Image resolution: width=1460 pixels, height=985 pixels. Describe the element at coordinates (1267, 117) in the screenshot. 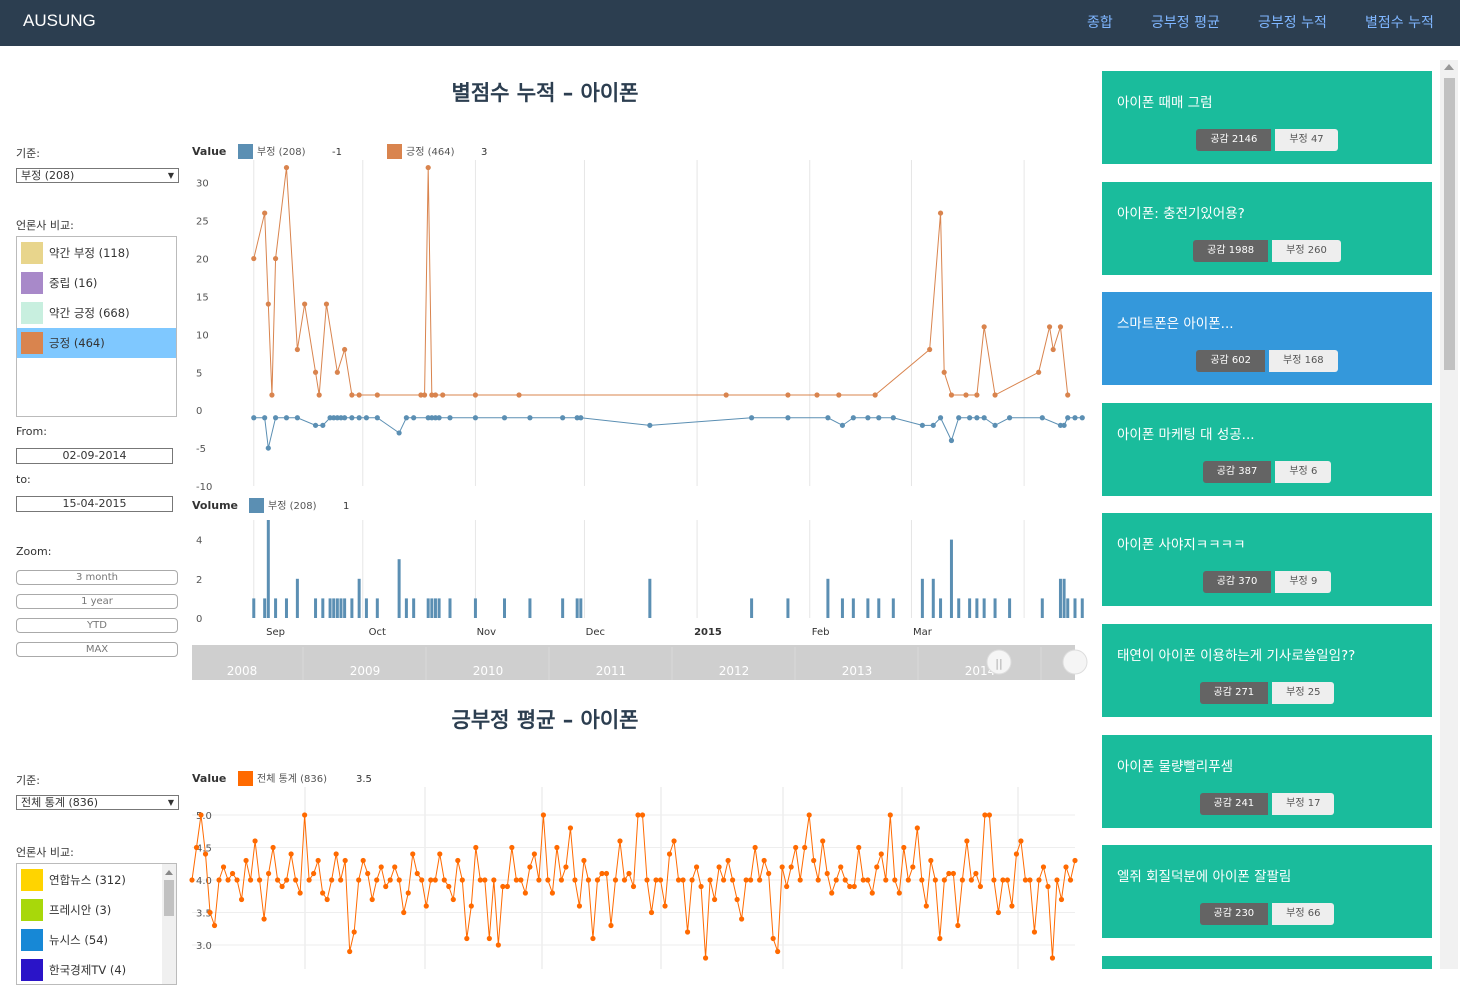

I see `comment-card: 아이폰 때매 그럼 공감 2146 부정 47` at that location.